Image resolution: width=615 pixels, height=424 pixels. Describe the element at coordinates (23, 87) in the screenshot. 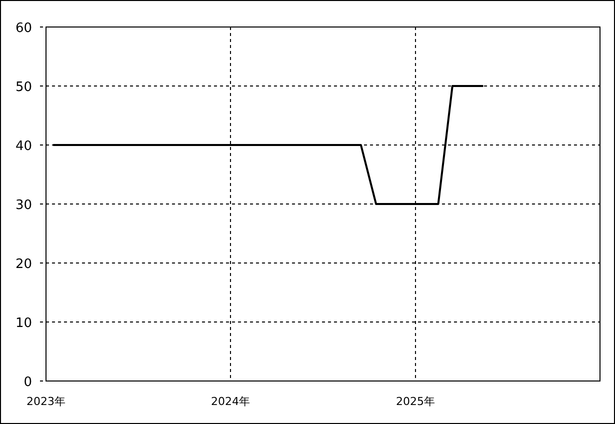

I see `y-tick-label: 50` at that location.